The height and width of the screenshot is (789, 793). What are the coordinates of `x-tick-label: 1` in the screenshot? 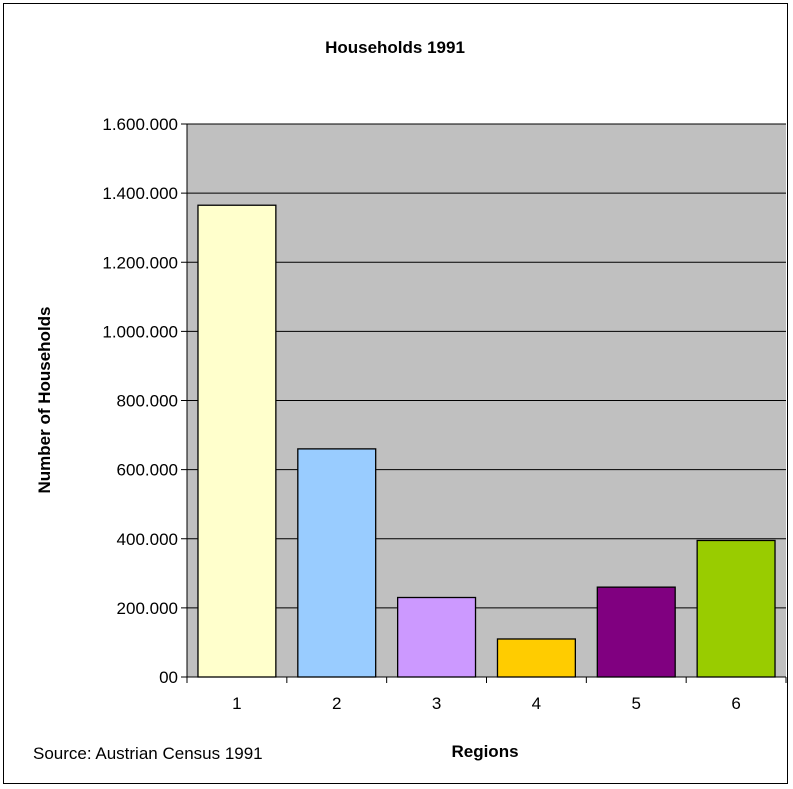 It's located at (236, 703).